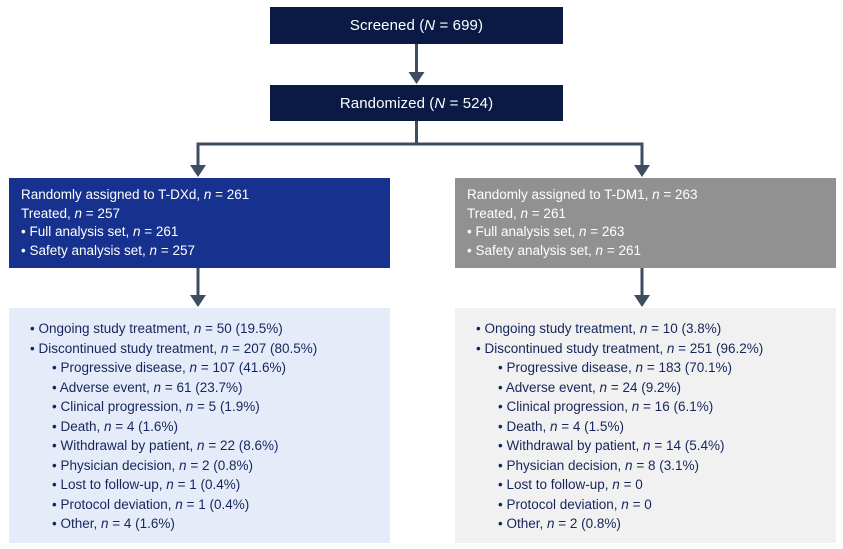 This screenshot has height=549, width=843. What do you see at coordinates (599, 328) in the screenshot?
I see `list-item: • Ongoing study treatment, n = 10 (3.8%)` at bounding box center [599, 328].